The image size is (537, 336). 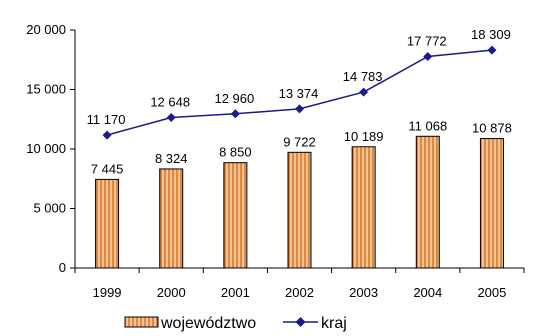 I want to click on x-tick-label: 2005, so click(x=491, y=292).